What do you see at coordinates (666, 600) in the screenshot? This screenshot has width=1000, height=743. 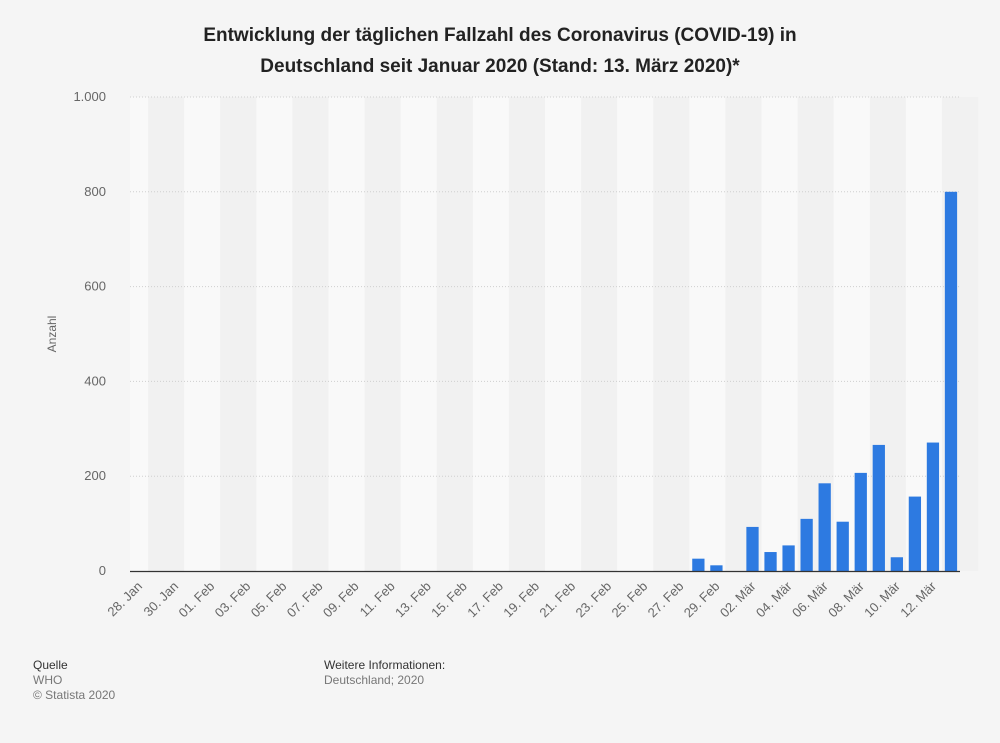 I see `x-tick-label: 27. Feb` at bounding box center [666, 600].